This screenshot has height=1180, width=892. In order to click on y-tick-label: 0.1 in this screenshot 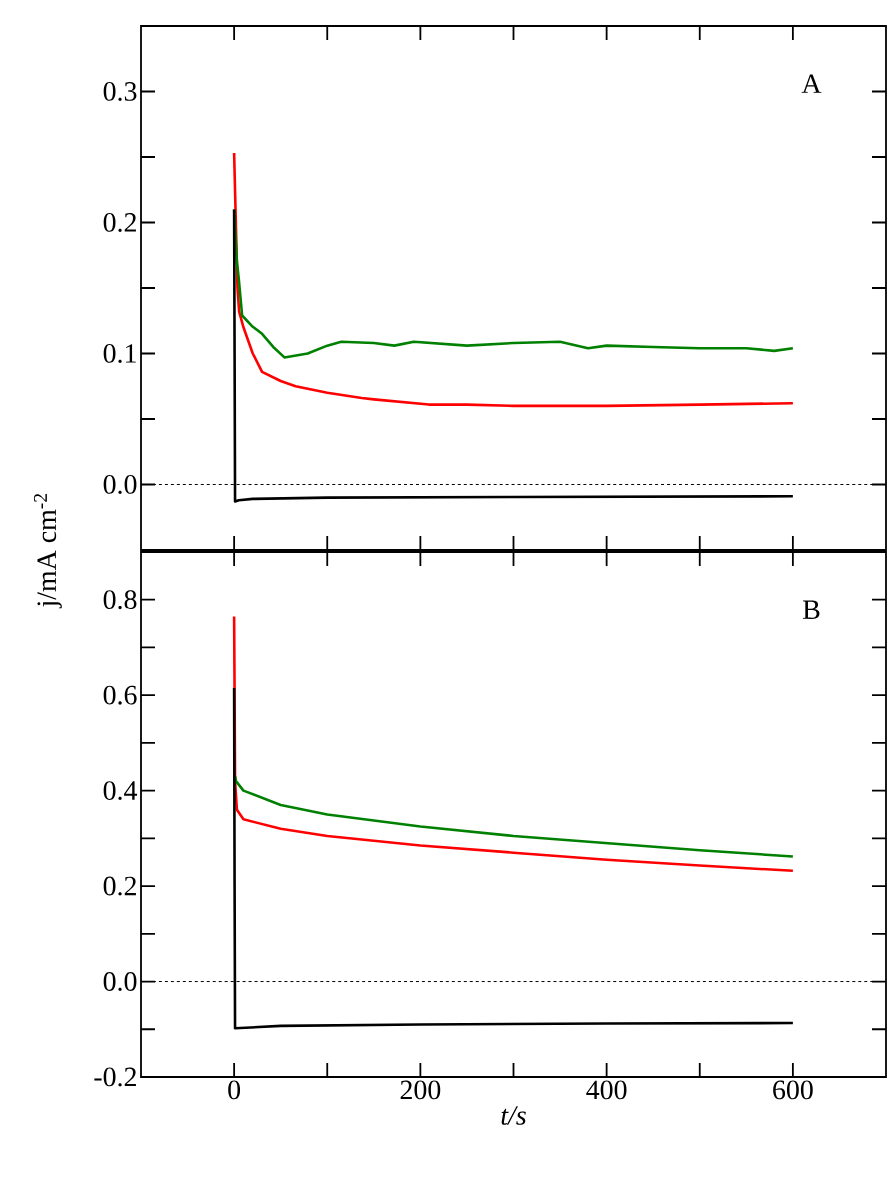, I will do `click(119, 353)`.